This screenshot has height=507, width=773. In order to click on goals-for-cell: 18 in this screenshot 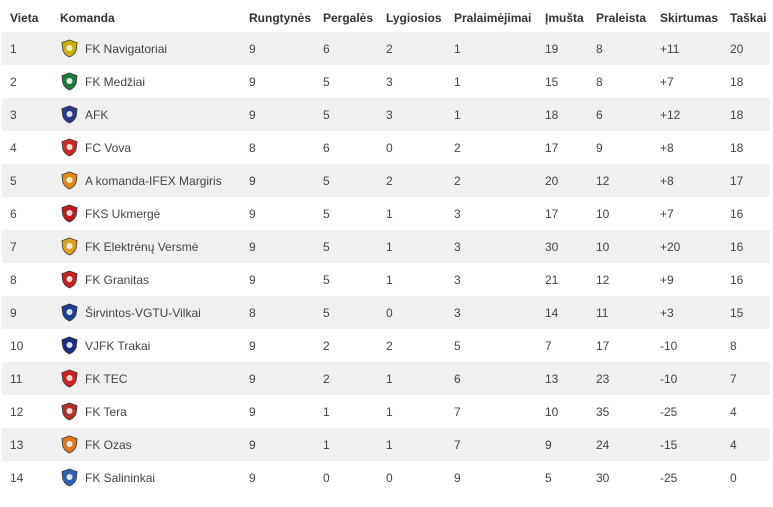, I will do `click(562, 114)`.